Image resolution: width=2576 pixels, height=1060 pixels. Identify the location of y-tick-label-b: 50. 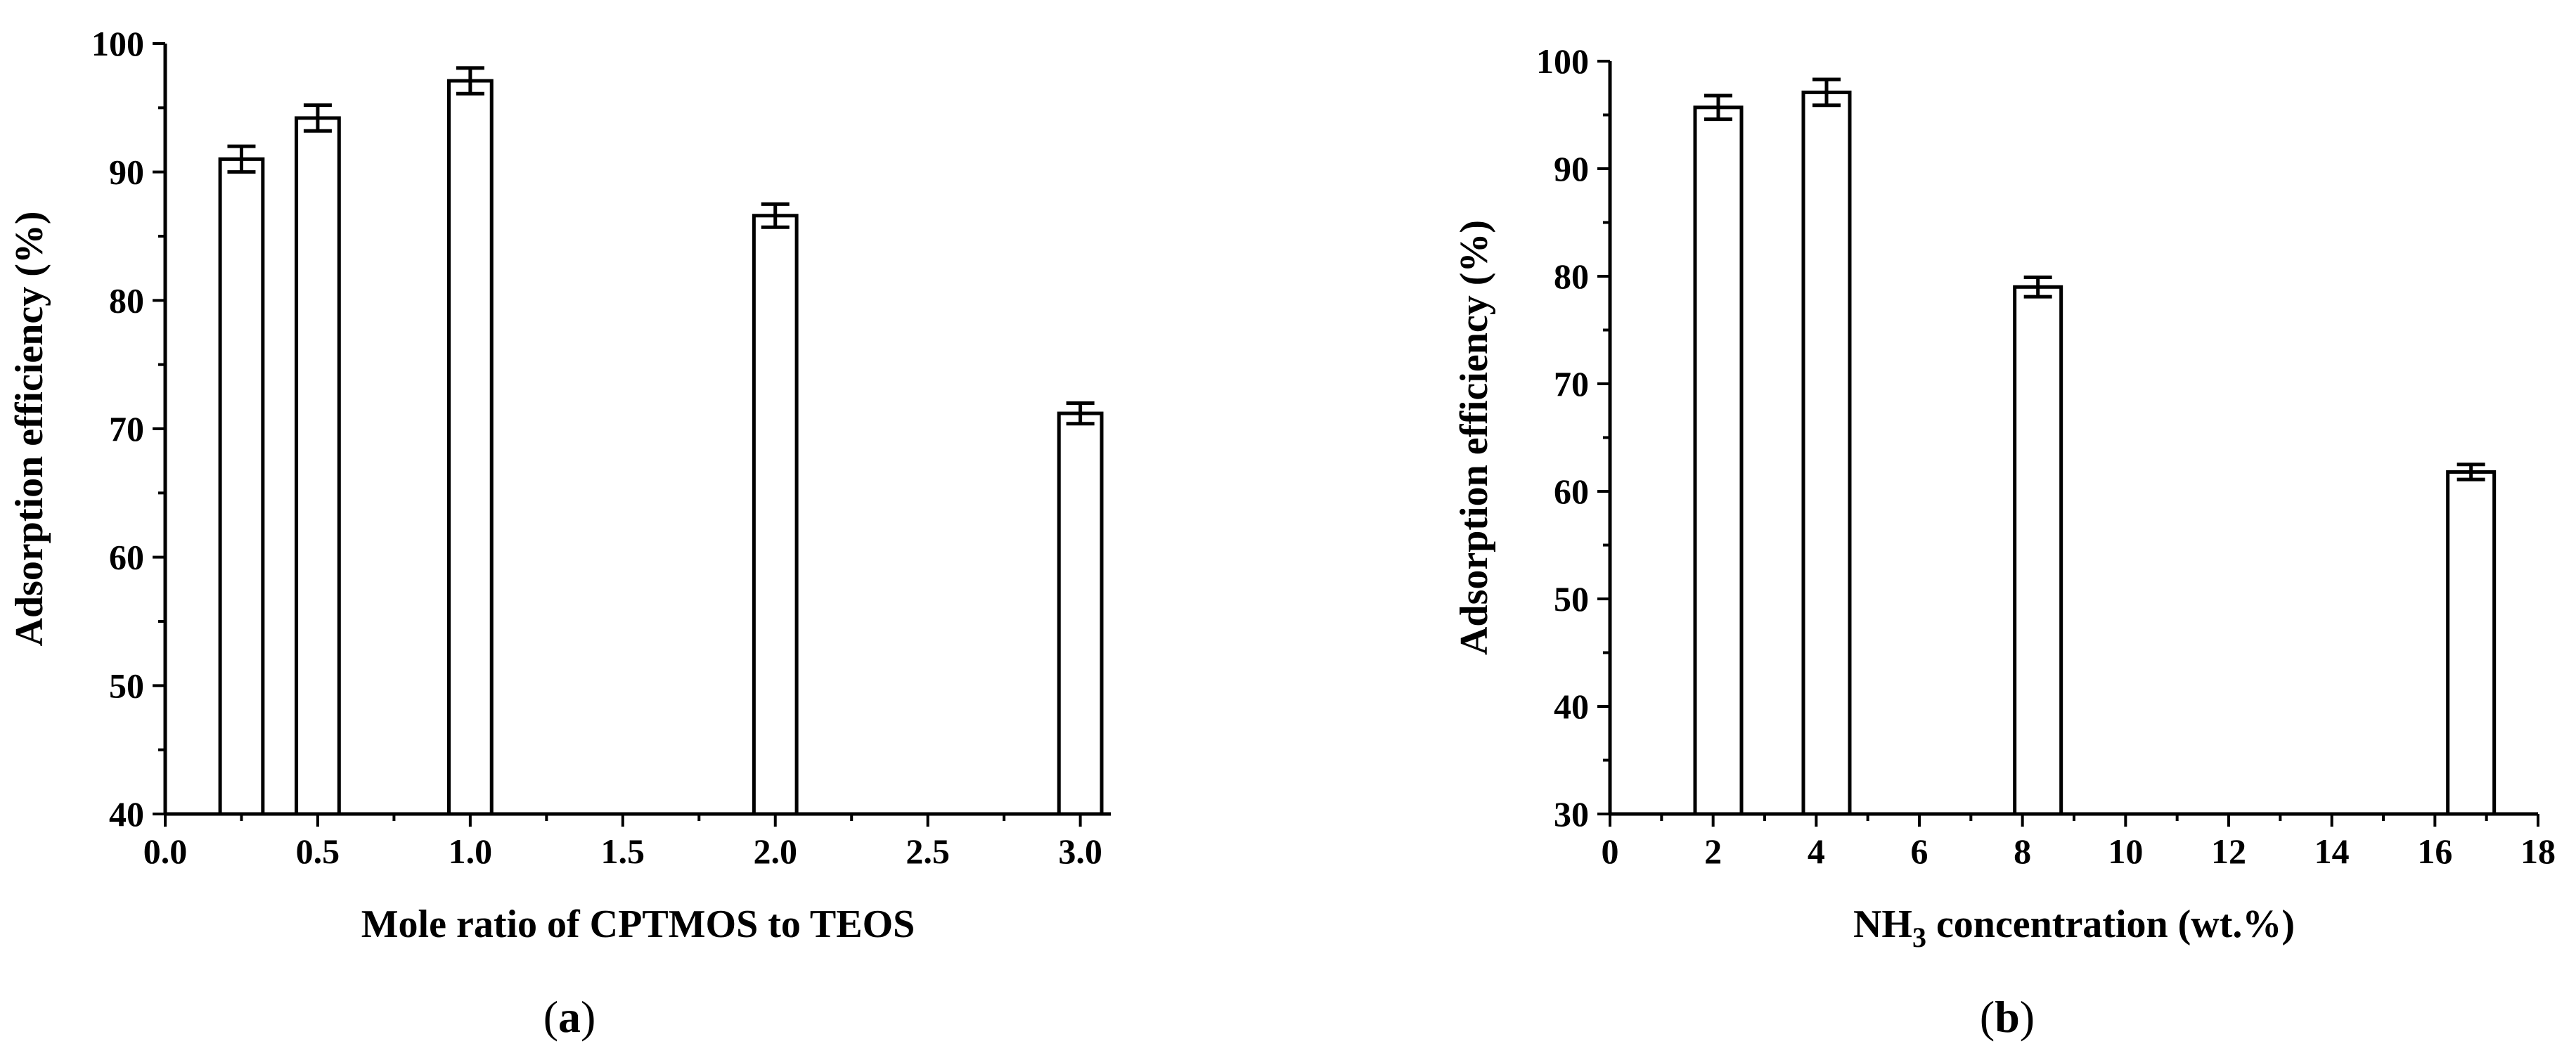
(1571, 599).